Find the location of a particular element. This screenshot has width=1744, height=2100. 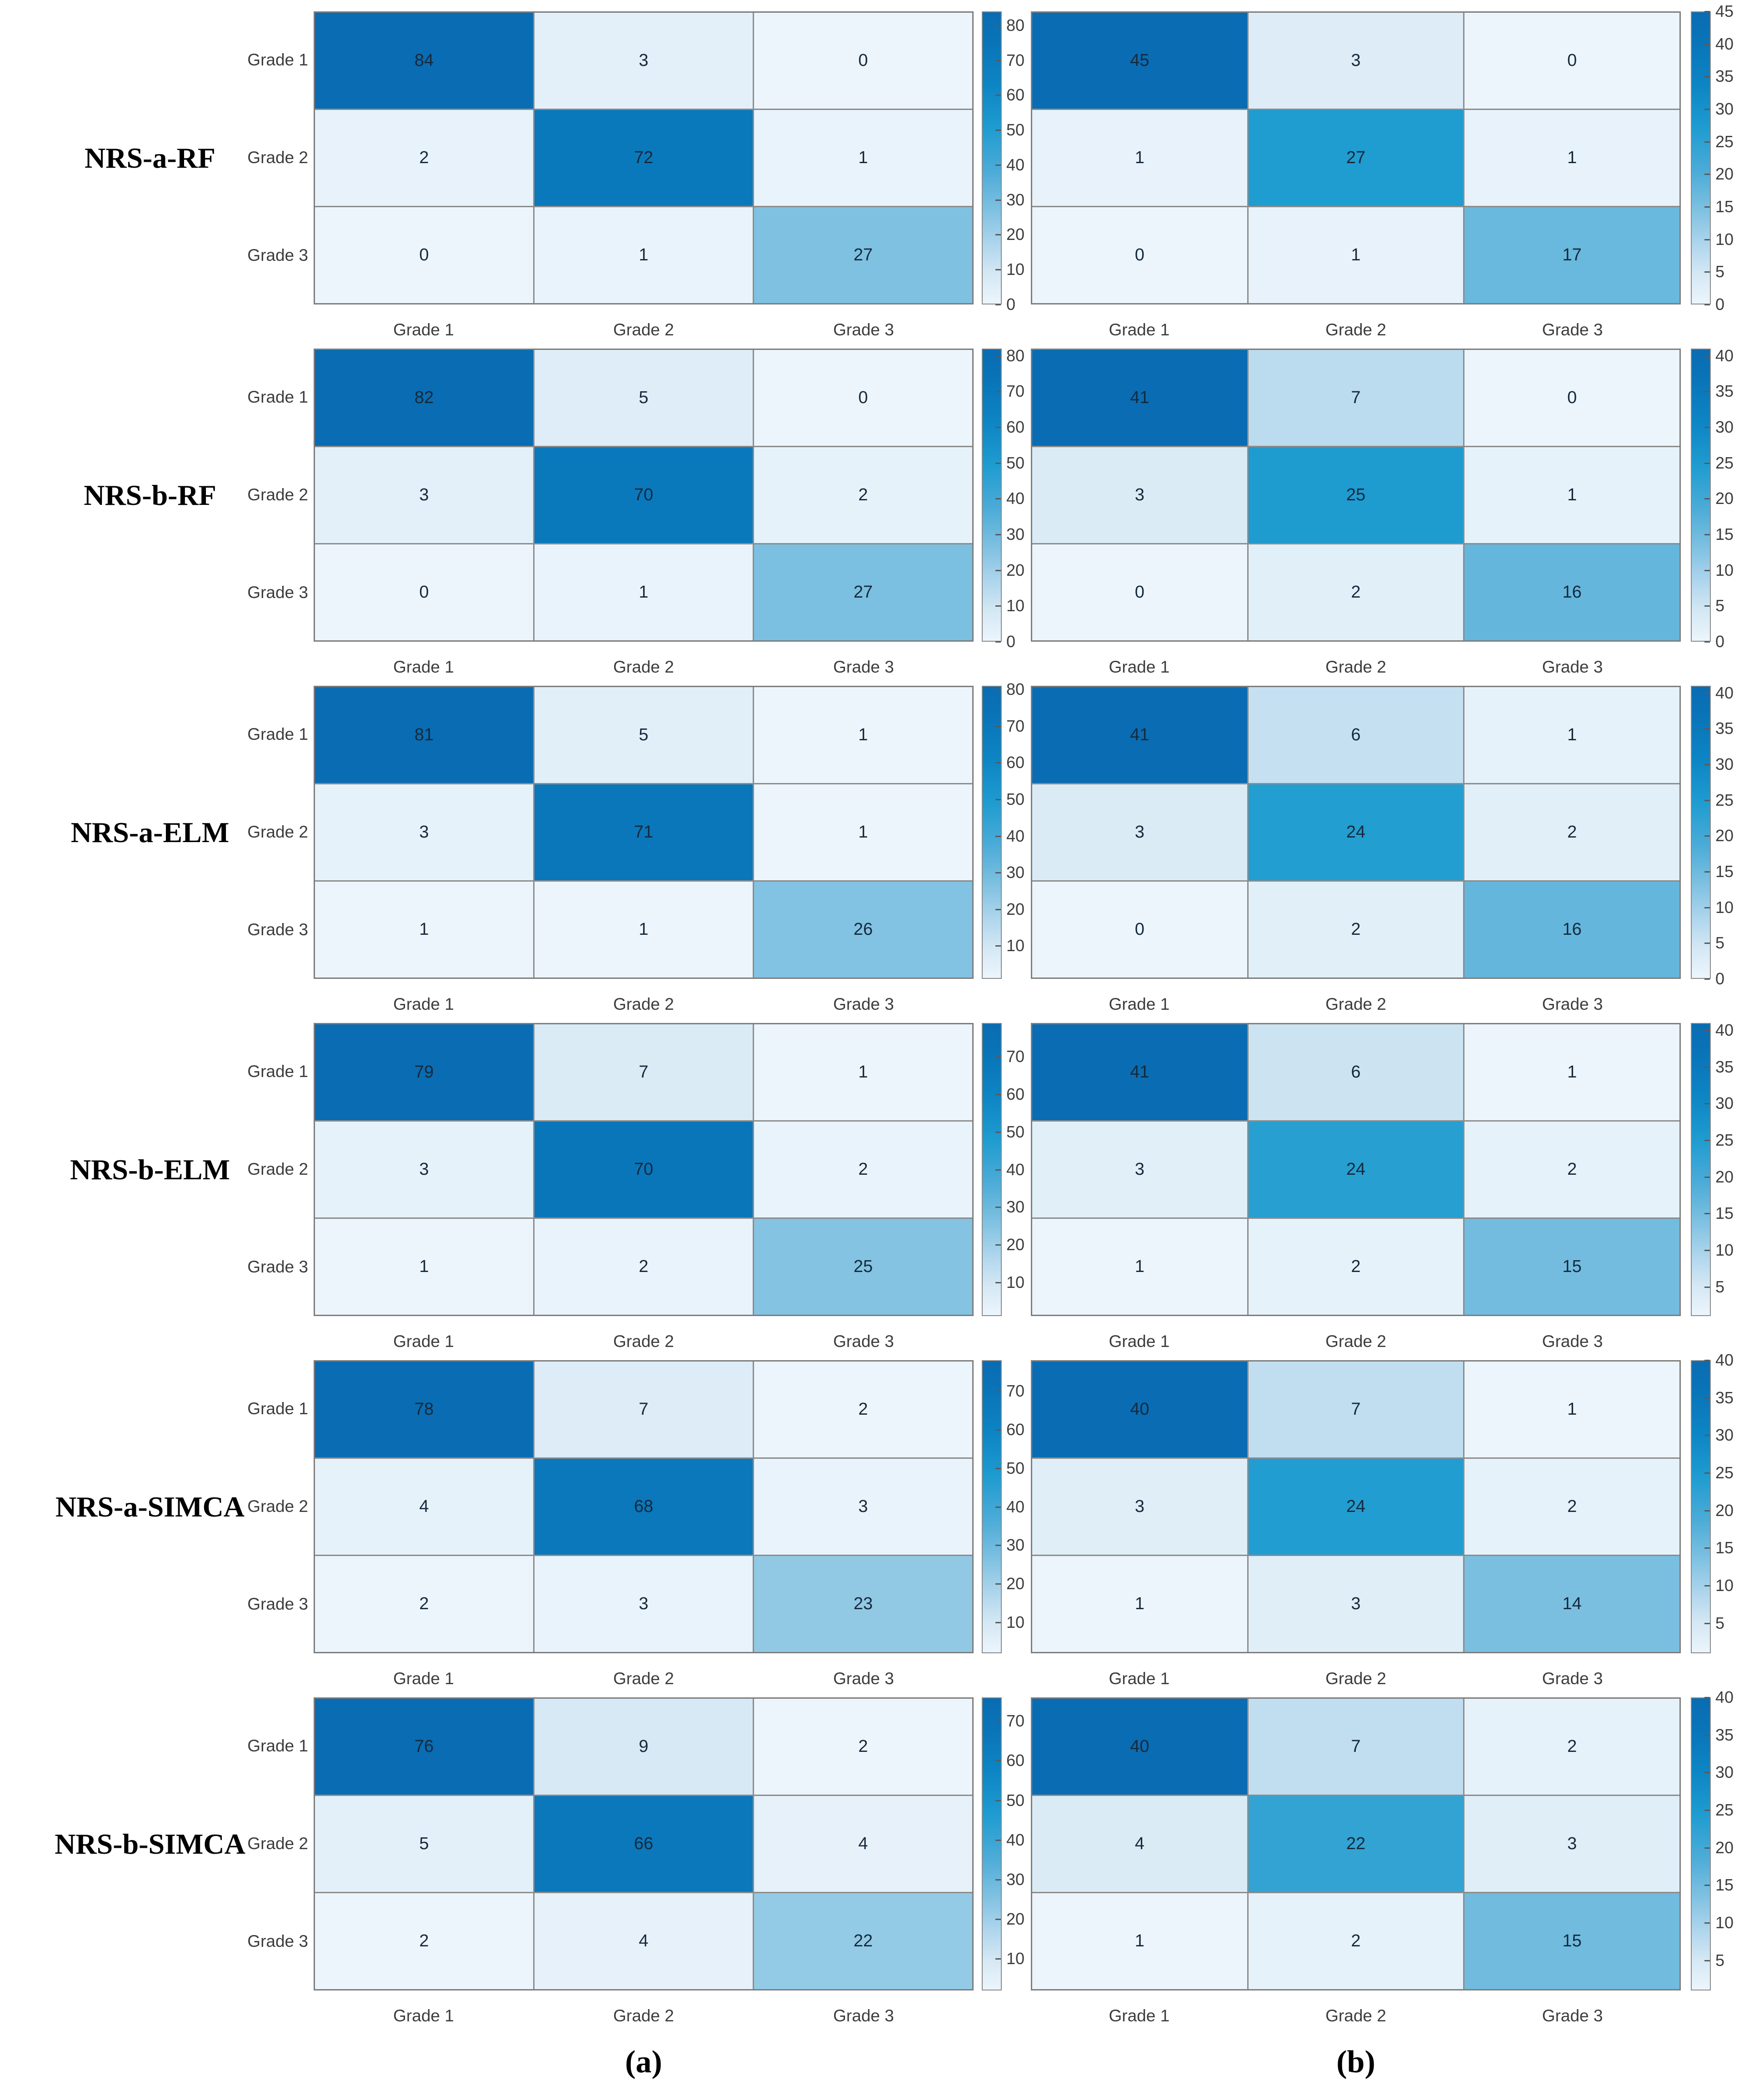

heatmap-plot: 84 3 0 2 72 1 0 1 27 is located at coordinates (644, 157).